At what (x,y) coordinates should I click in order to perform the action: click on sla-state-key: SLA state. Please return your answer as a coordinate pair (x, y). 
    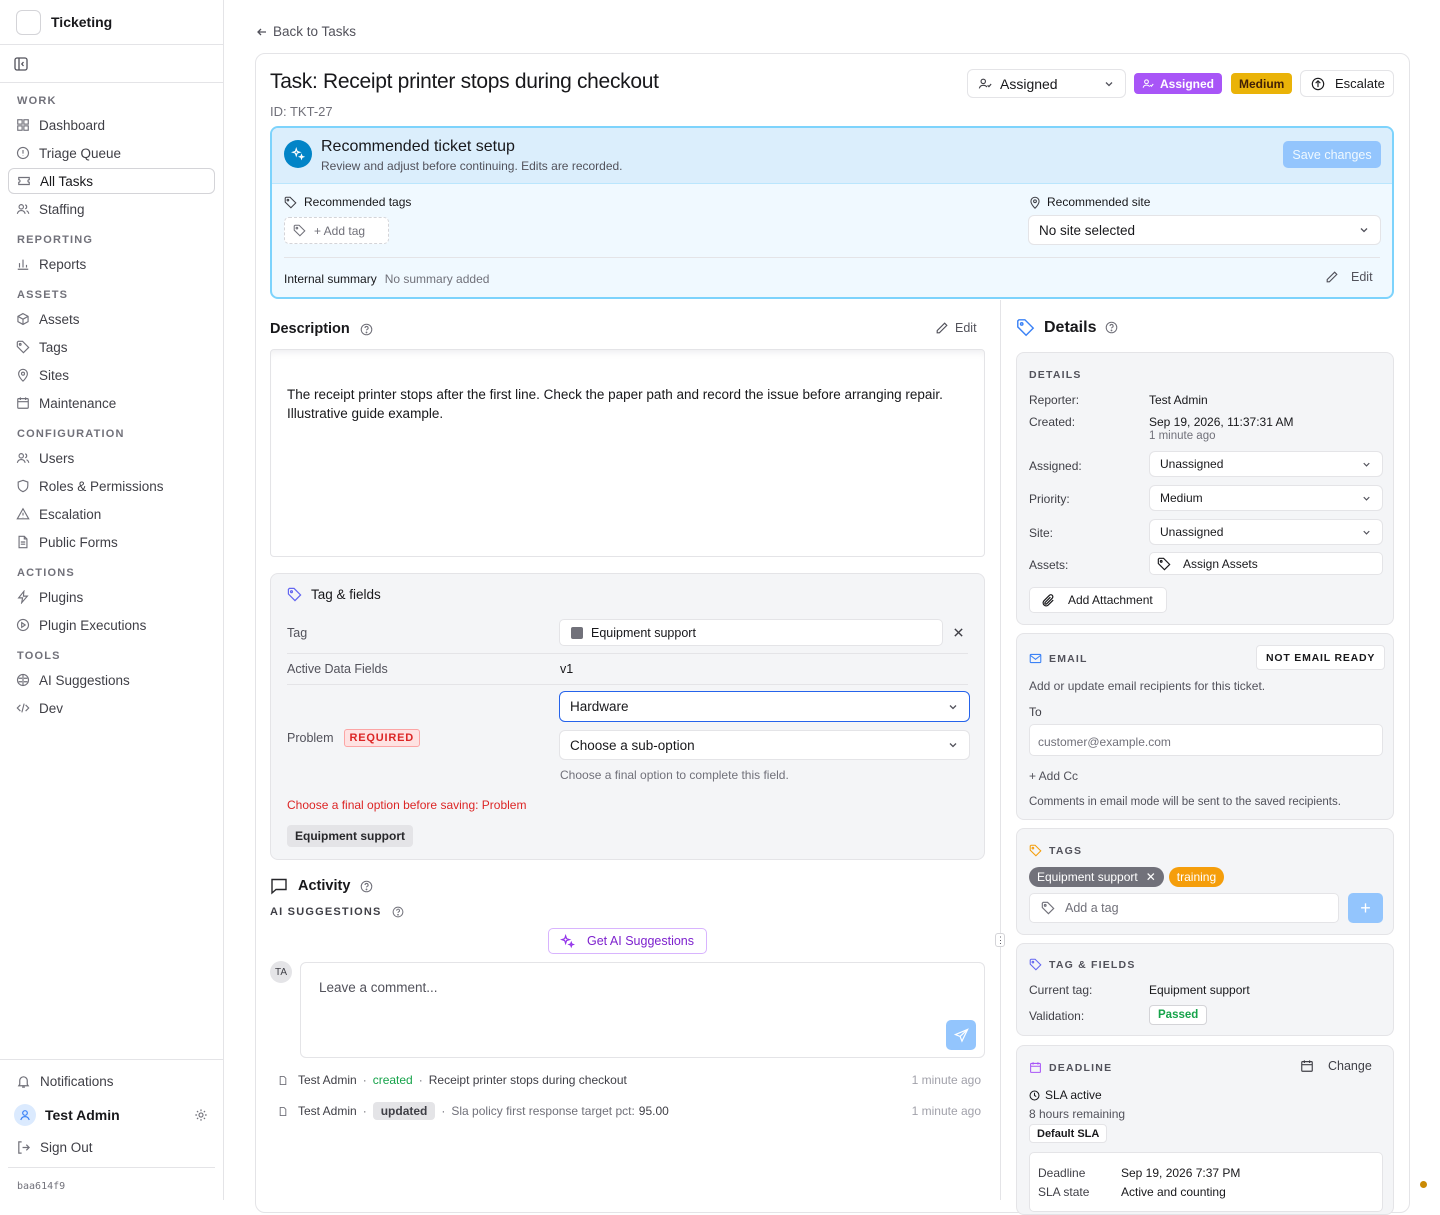
    Looking at the image, I should click on (1064, 1192).